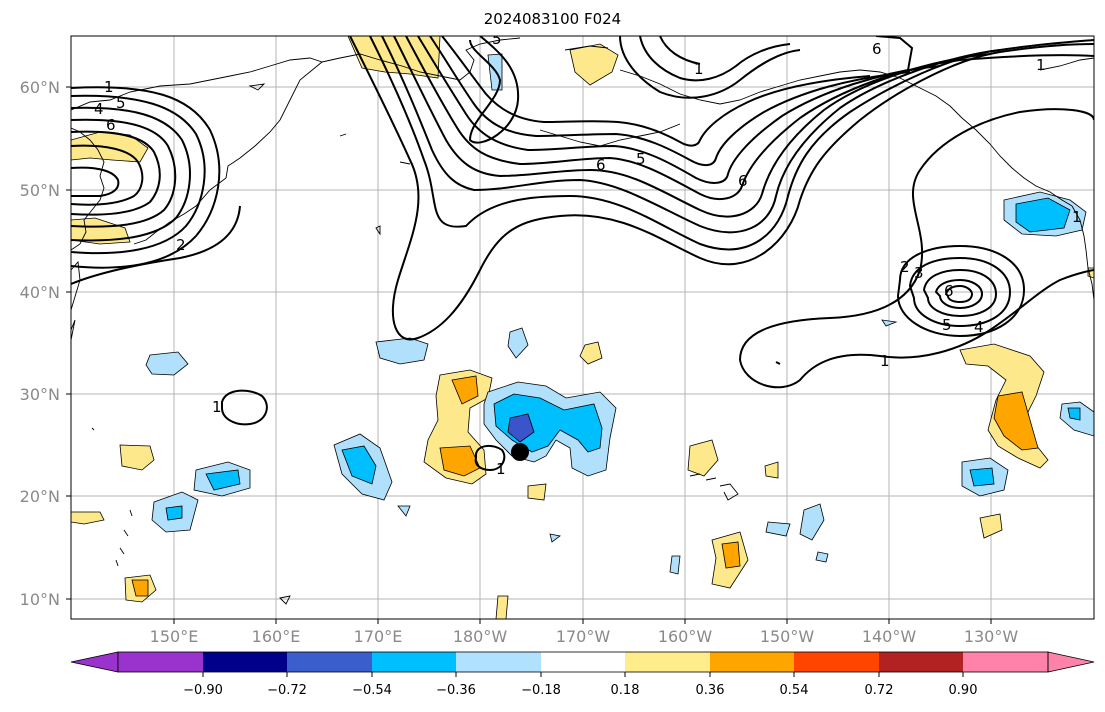  I want to click on lat-label: 10°N, so click(40, 599).